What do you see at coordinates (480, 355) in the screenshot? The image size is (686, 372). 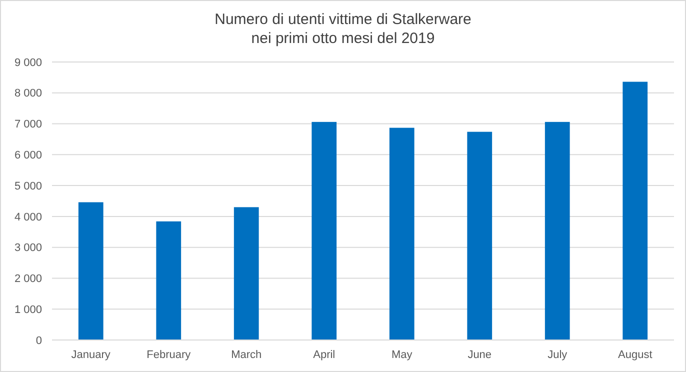 I see `x-tick-label: June` at bounding box center [480, 355].